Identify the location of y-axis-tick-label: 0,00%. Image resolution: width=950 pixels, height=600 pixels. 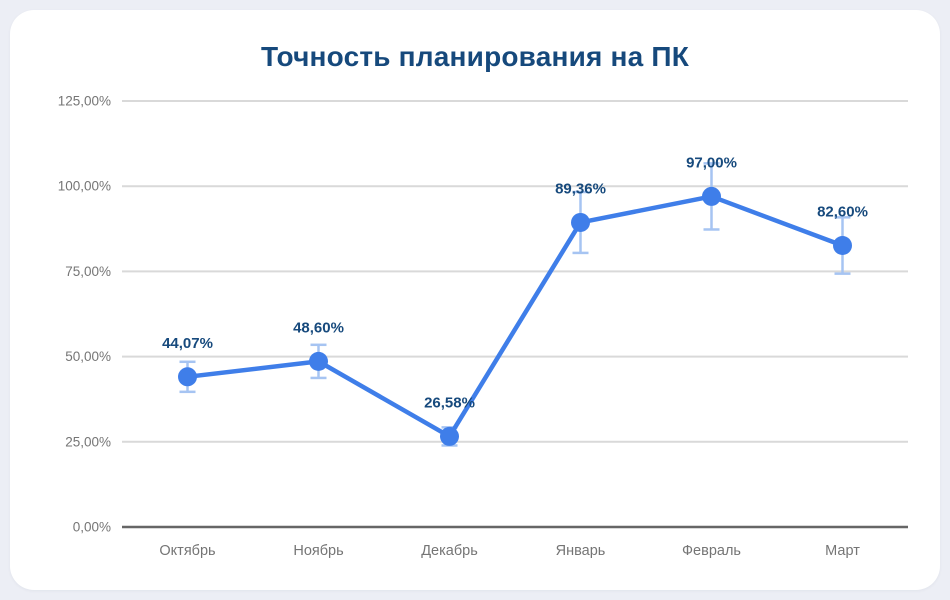
(92, 527).